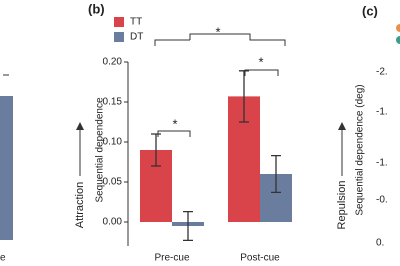 This screenshot has height=266, width=400. Describe the element at coordinates (342, 205) in the screenshot. I see `direction-label: Repulsion` at that location.